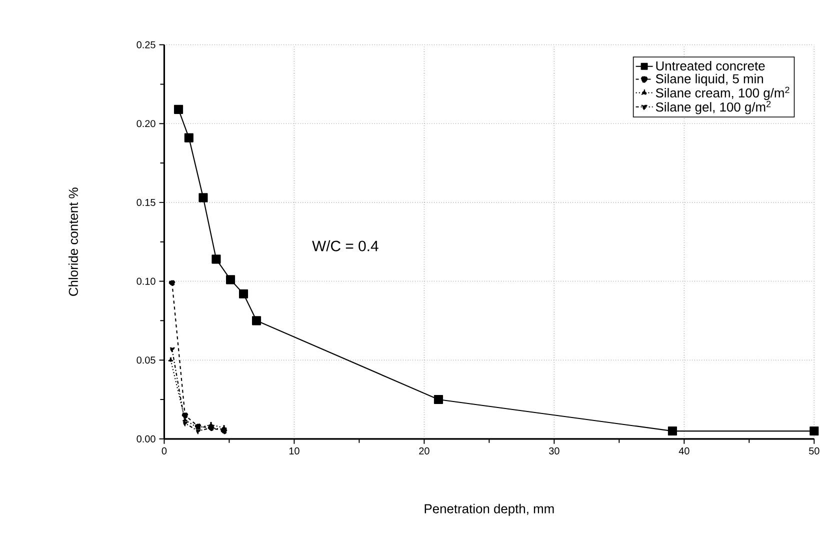 The width and height of the screenshot is (823, 543). What do you see at coordinates (294, 450) in the screenshot?
I see `x-tick-label: 10` at bounding box center [294, 450].